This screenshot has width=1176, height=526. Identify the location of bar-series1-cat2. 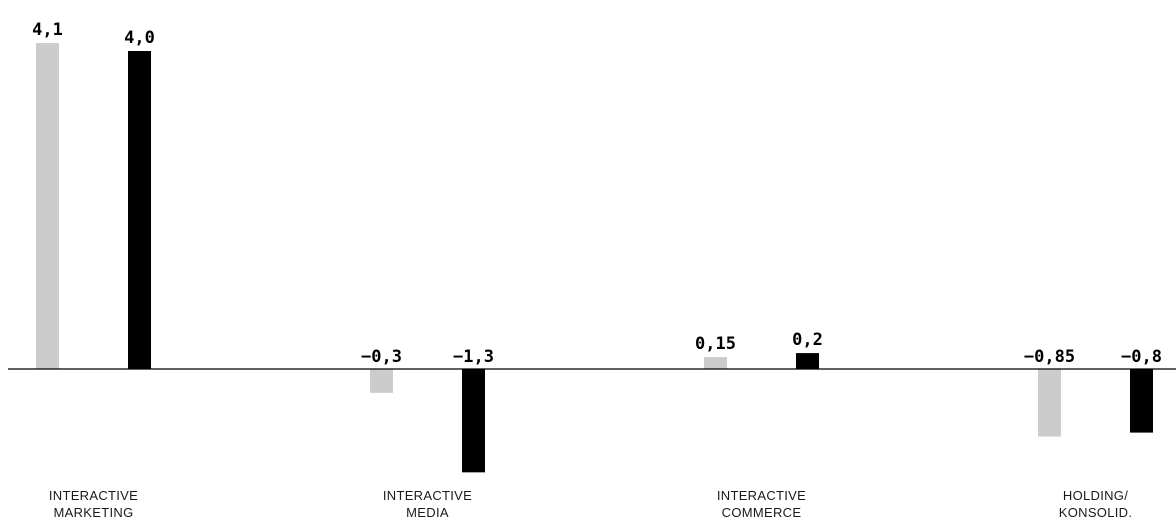
(381, 381).